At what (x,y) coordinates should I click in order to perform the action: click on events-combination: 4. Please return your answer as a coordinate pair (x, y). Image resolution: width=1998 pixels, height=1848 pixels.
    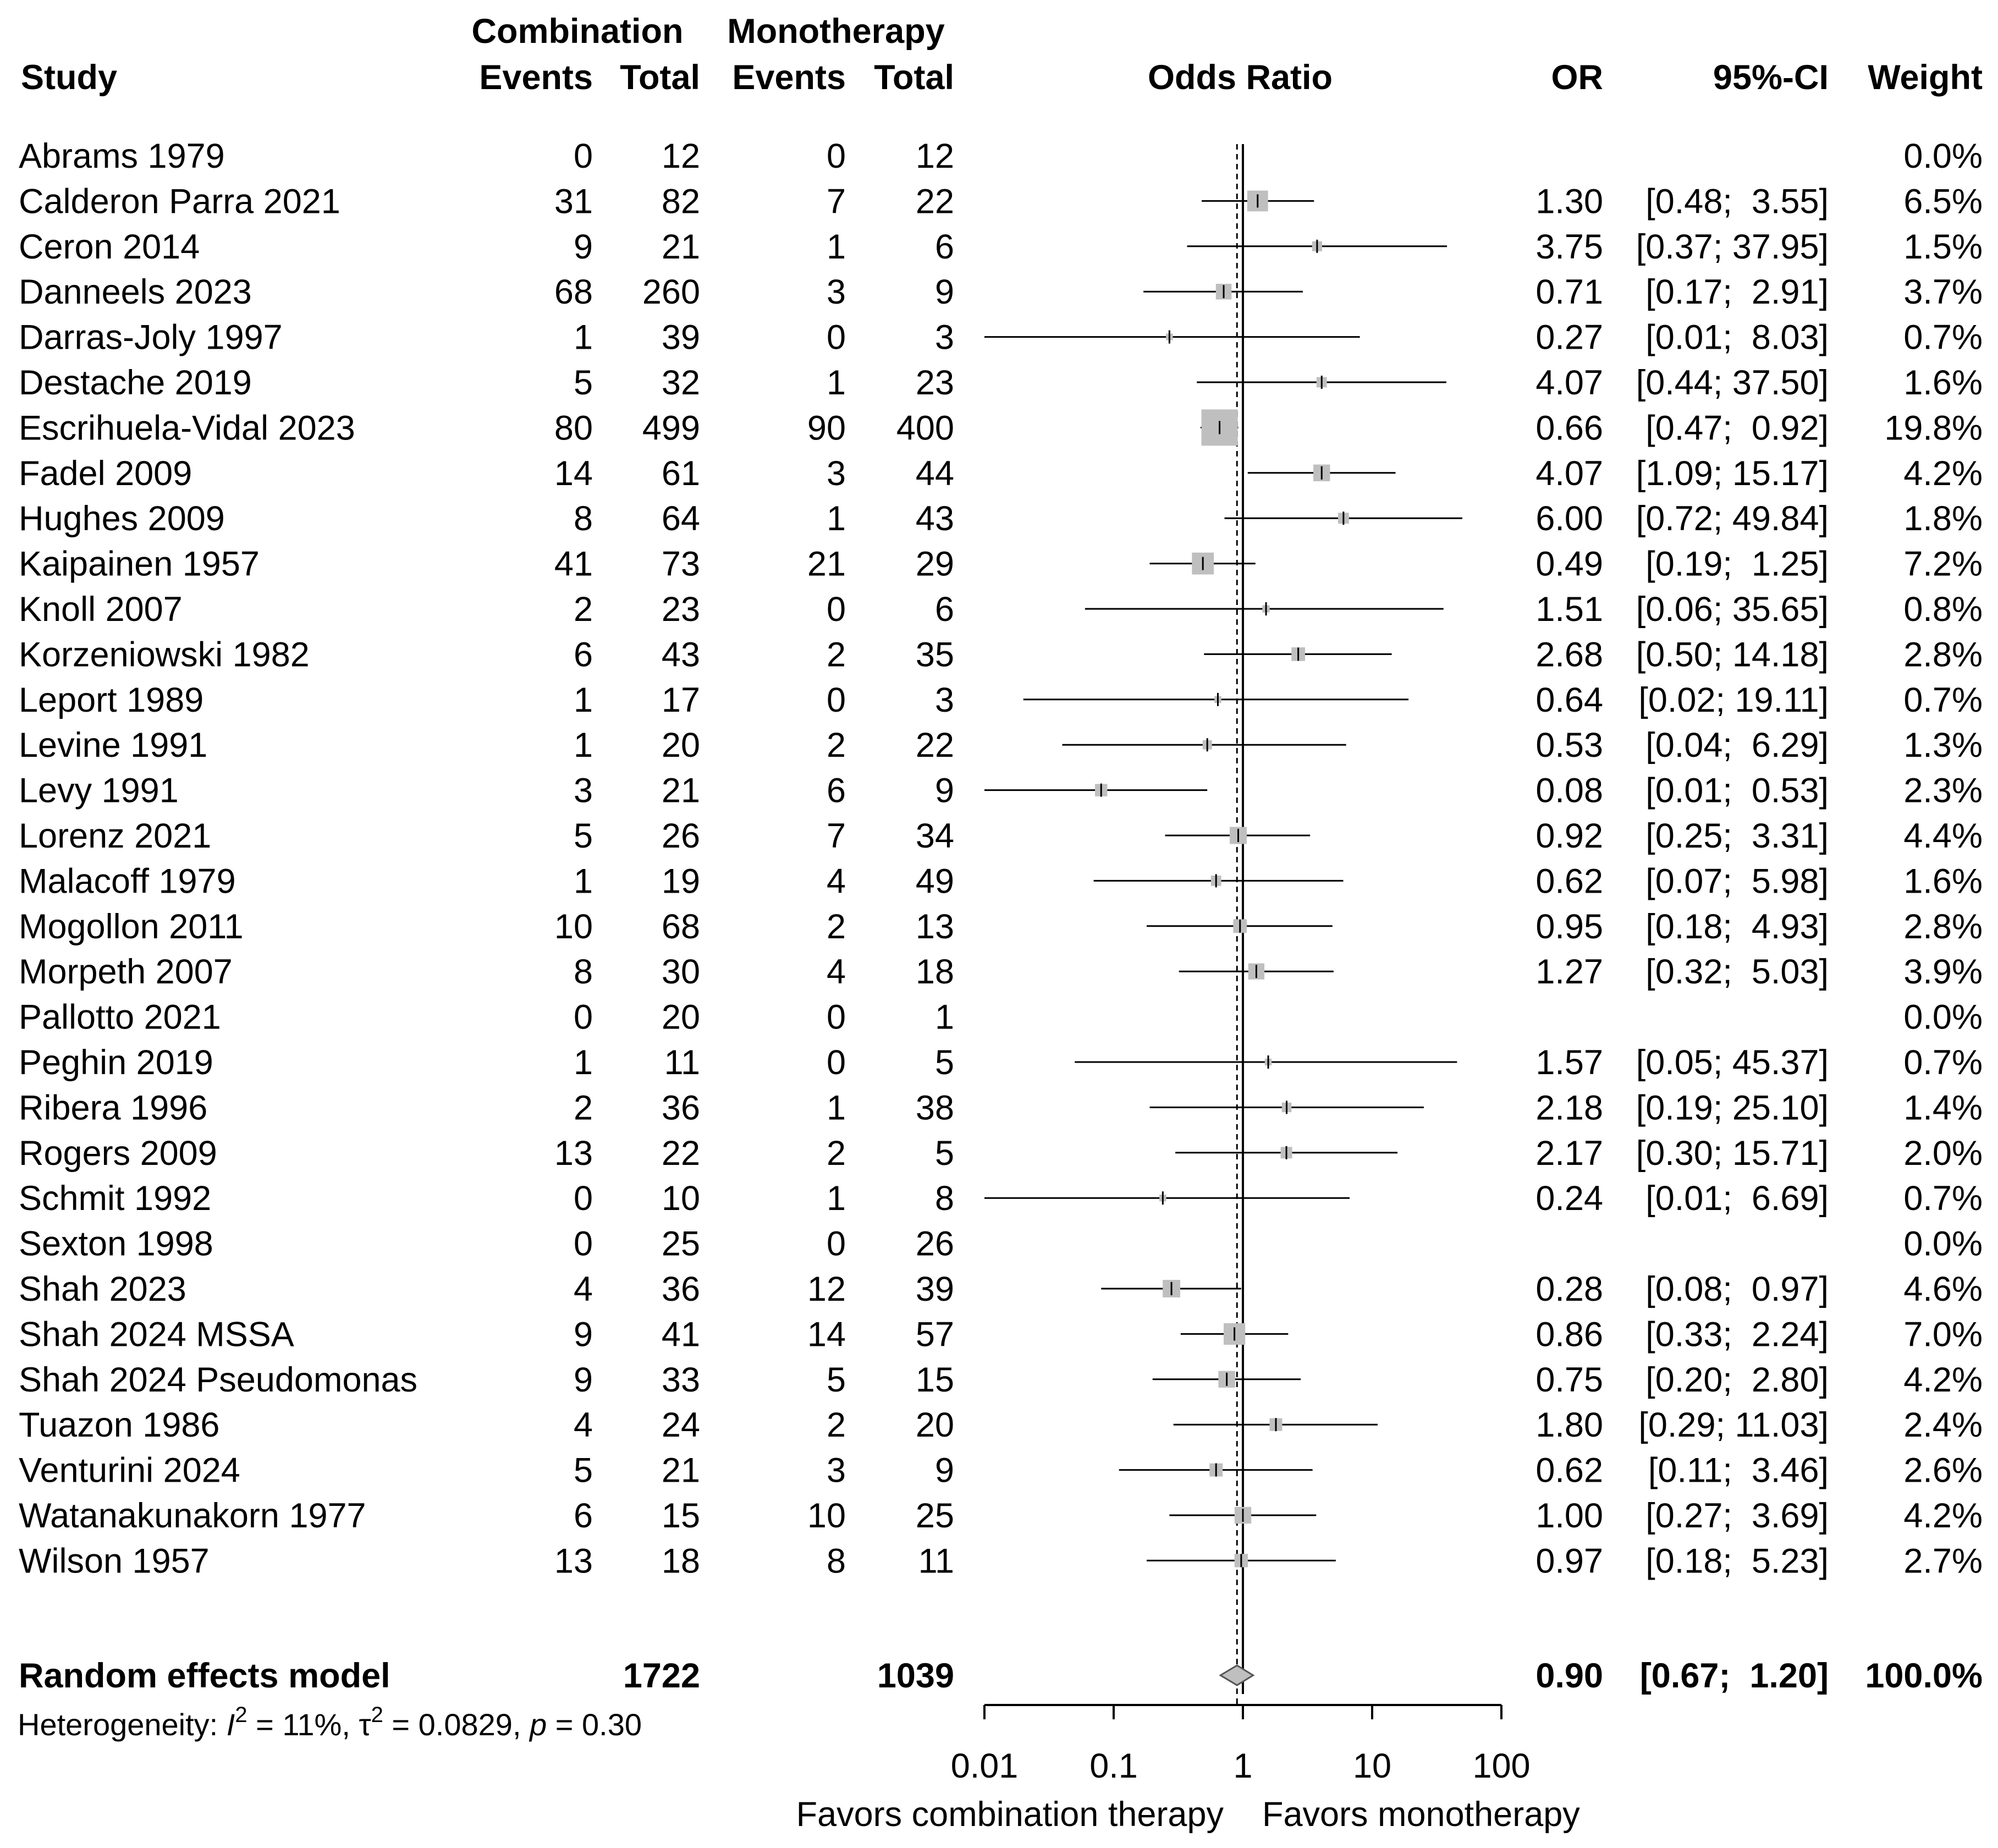
    Looking at the image, I should click on (583, 1425).